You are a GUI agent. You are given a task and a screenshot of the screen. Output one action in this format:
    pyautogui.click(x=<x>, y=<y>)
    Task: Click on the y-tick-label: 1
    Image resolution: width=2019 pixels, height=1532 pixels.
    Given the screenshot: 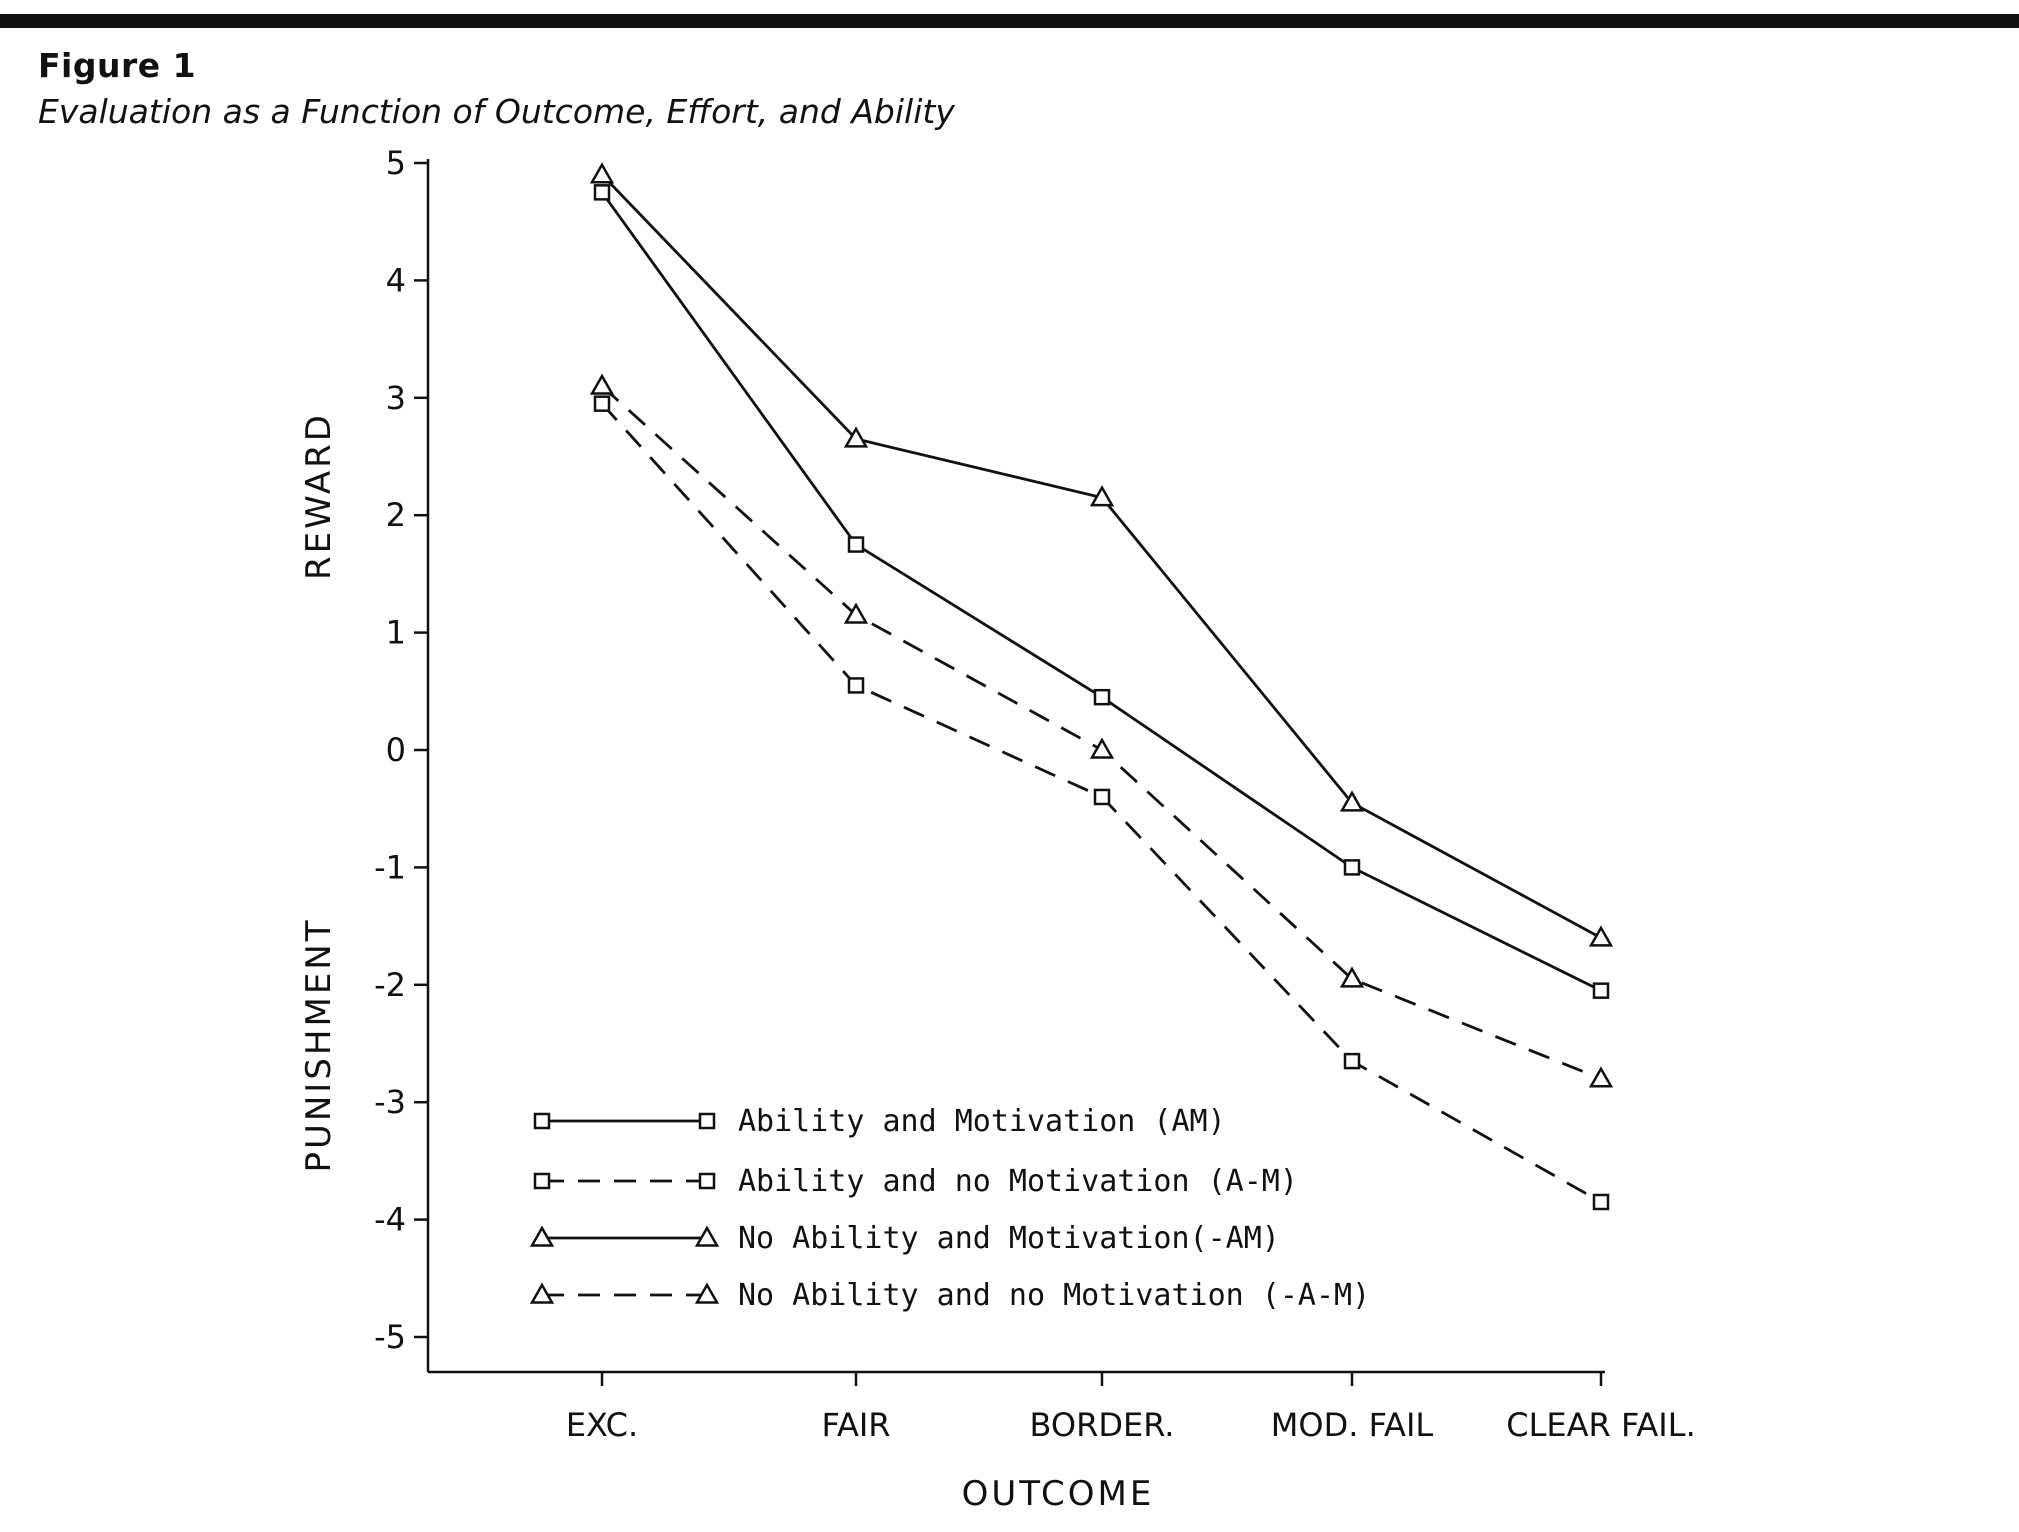 What is the action you would take?
    pyautogui.click(x=396, y=633)
    